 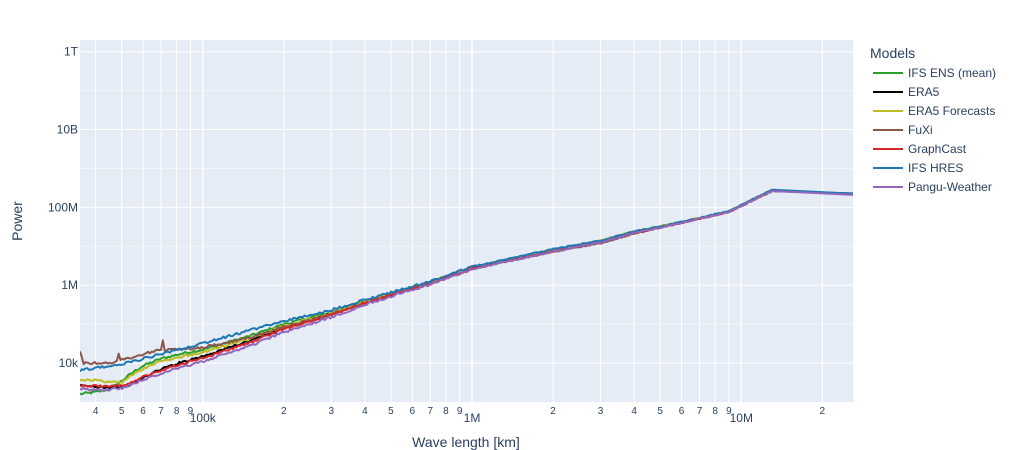 I want to click on legend-item: GraphCast, so click(x=920, y=149).